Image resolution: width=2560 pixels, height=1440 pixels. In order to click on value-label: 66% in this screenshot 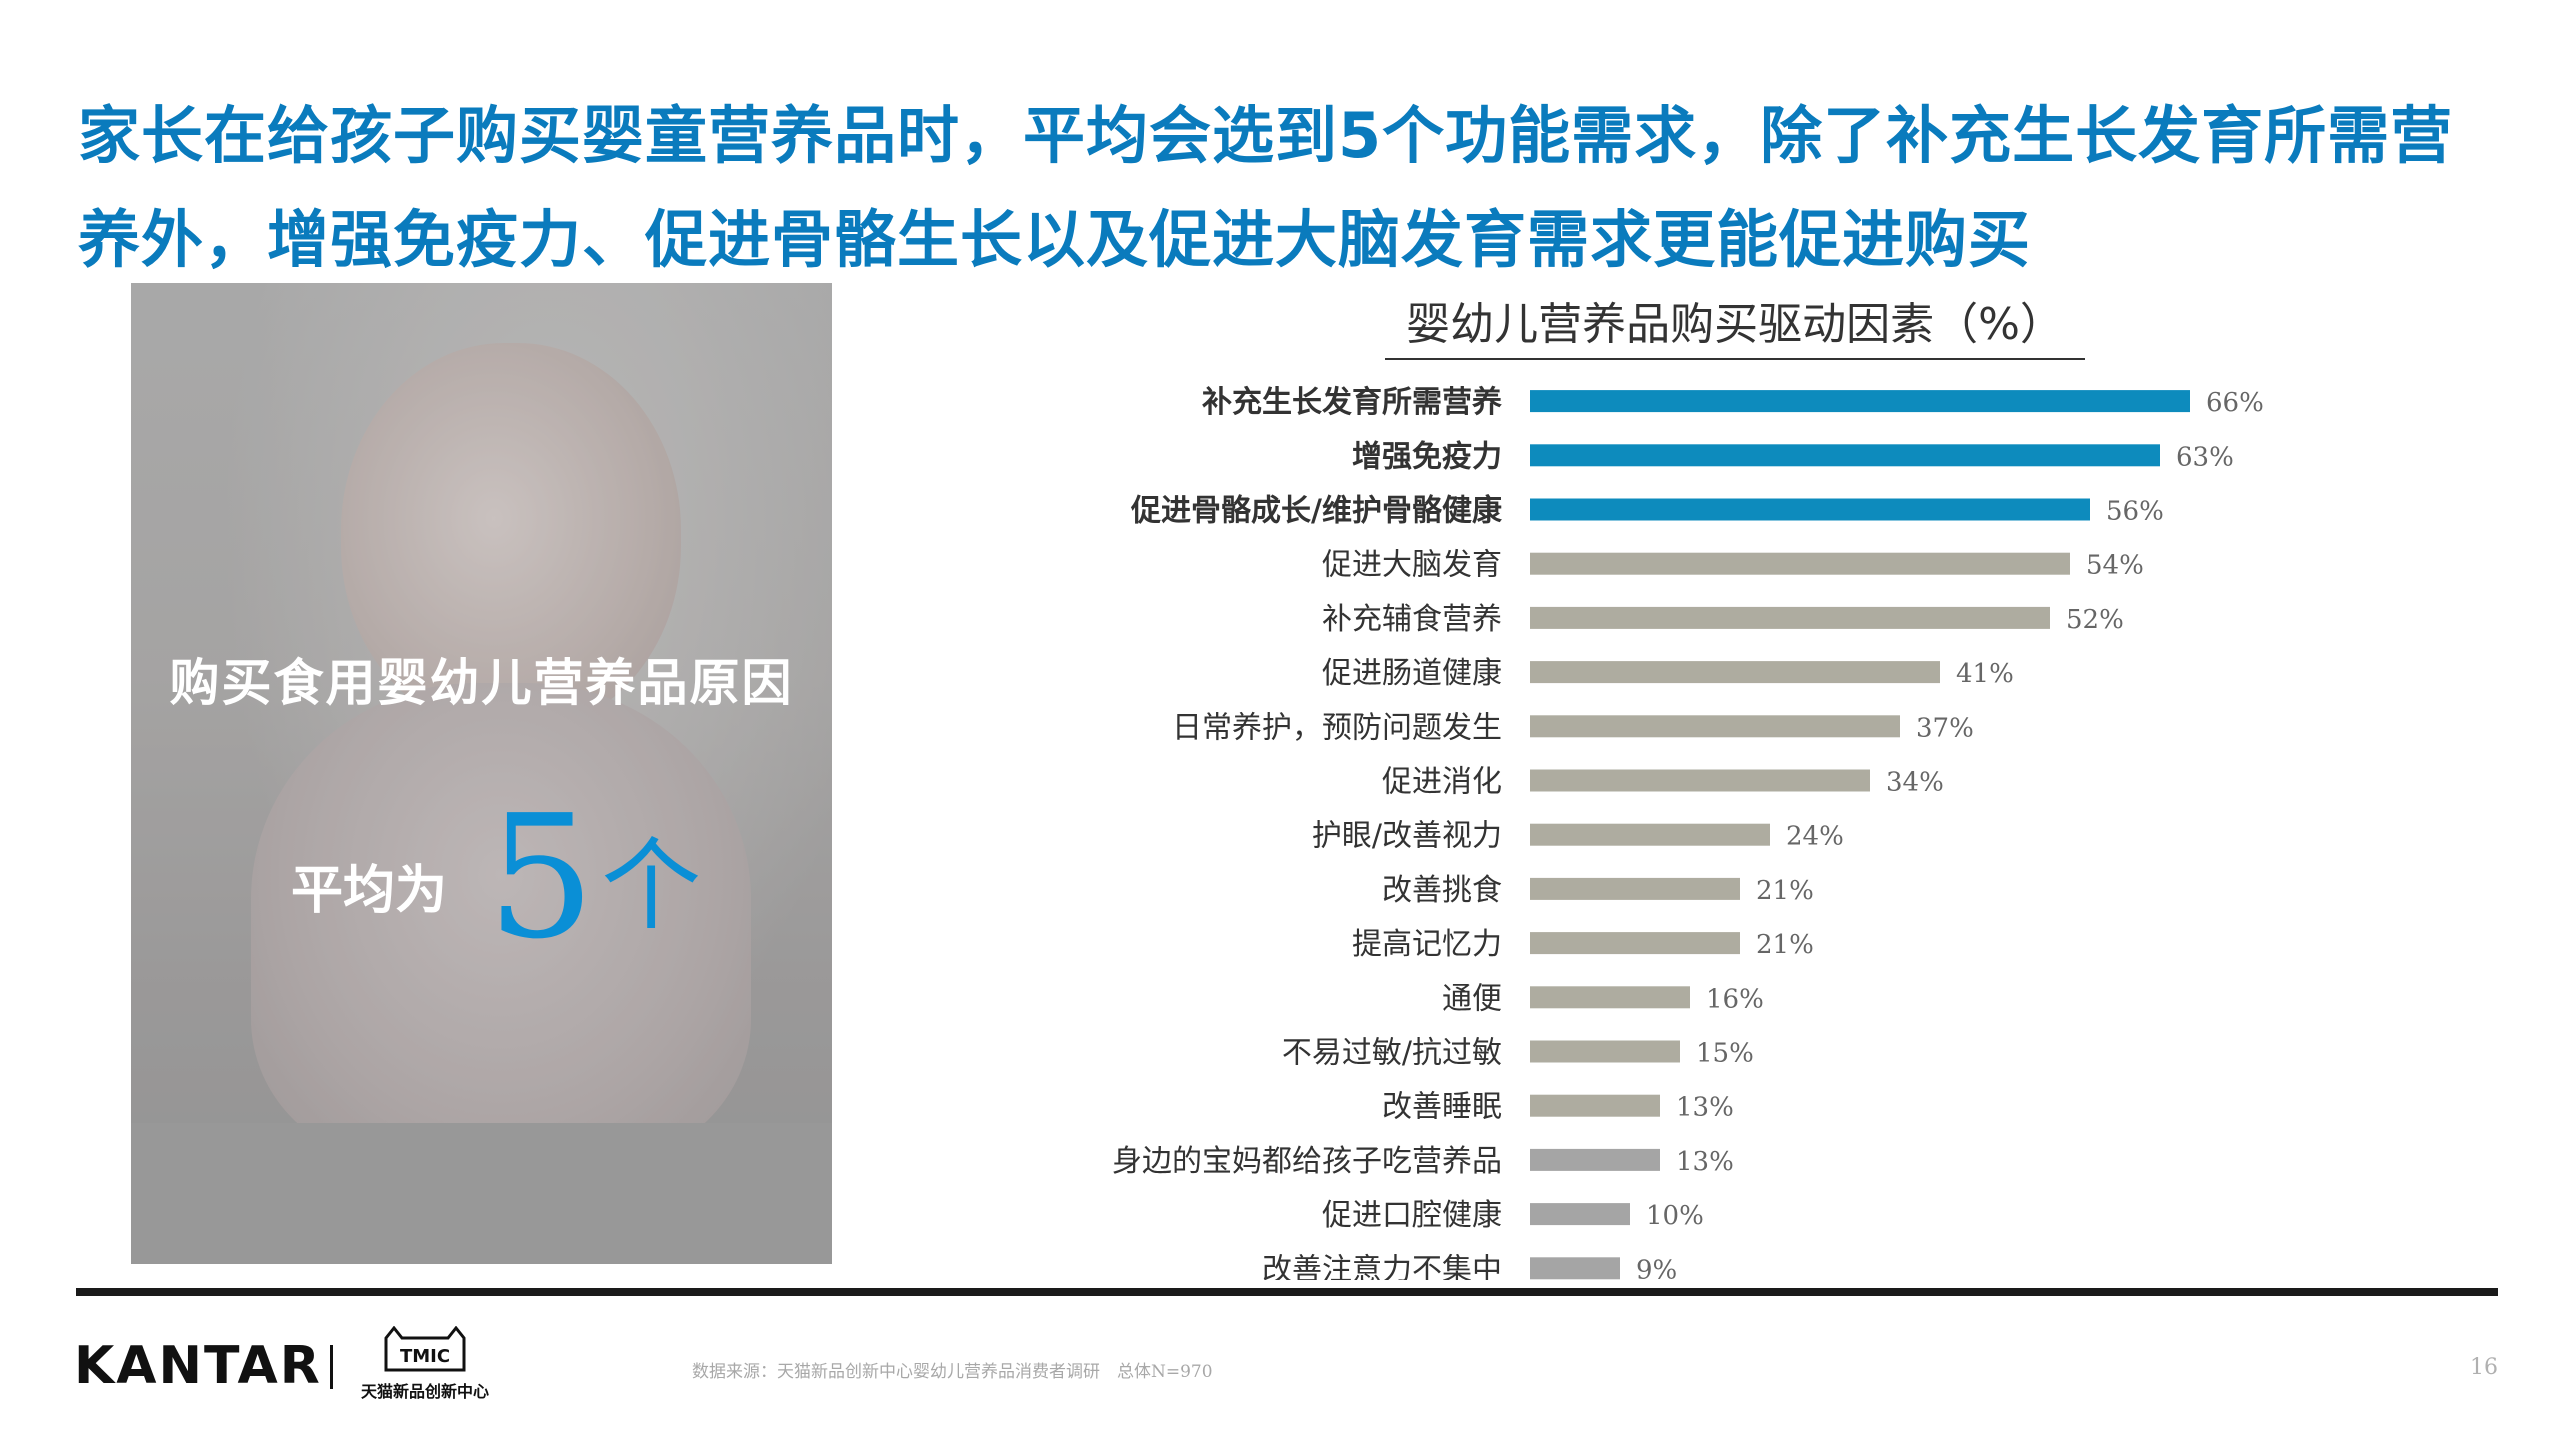, I will do `click(2235, 403)`.